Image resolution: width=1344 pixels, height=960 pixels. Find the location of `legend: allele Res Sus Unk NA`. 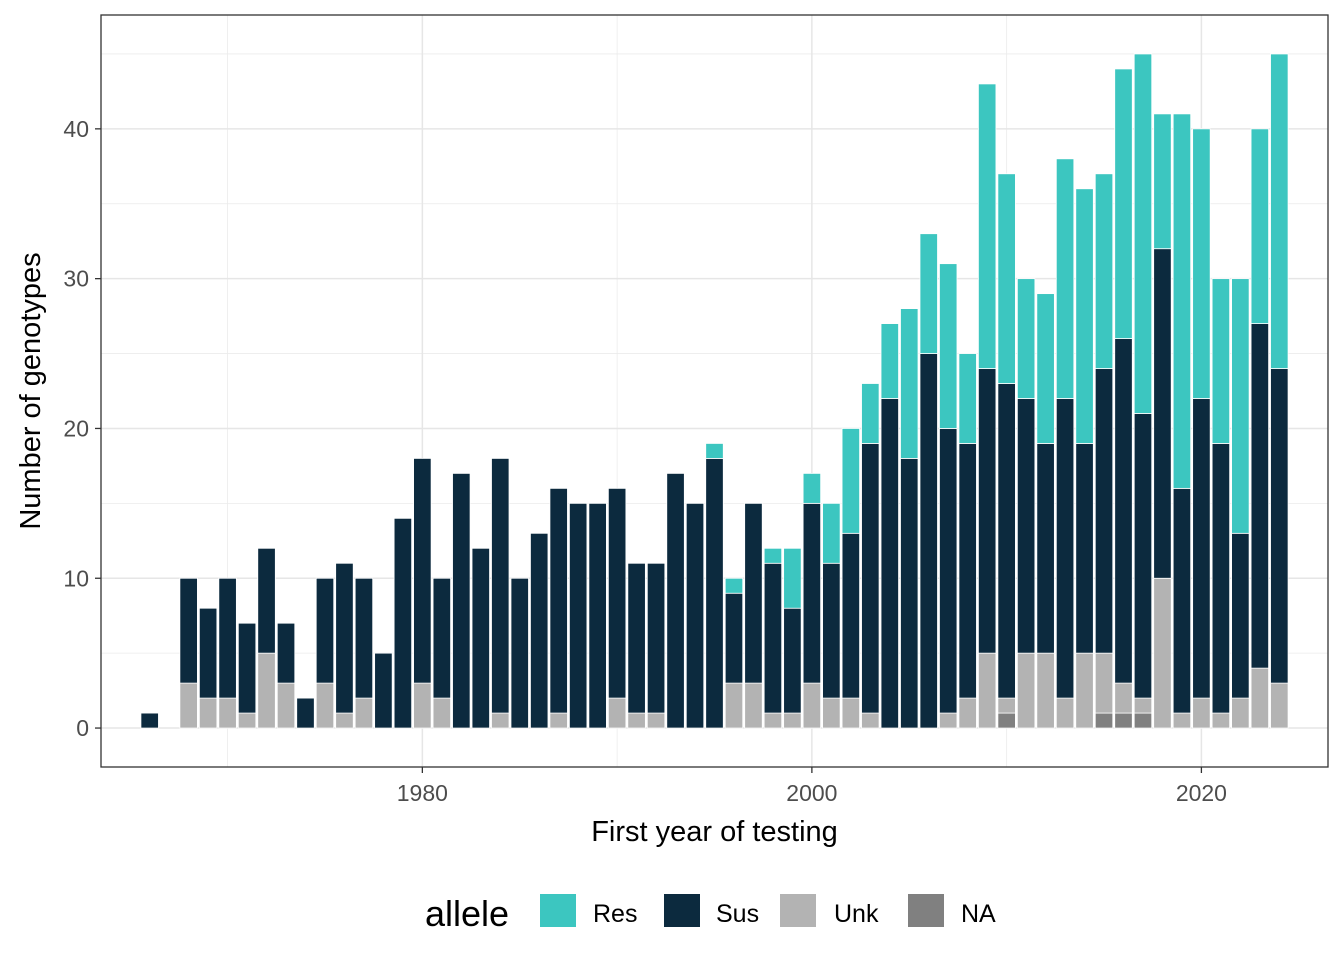

legend: allele Res Sus Unk NA is located at coordinates (710, 913).